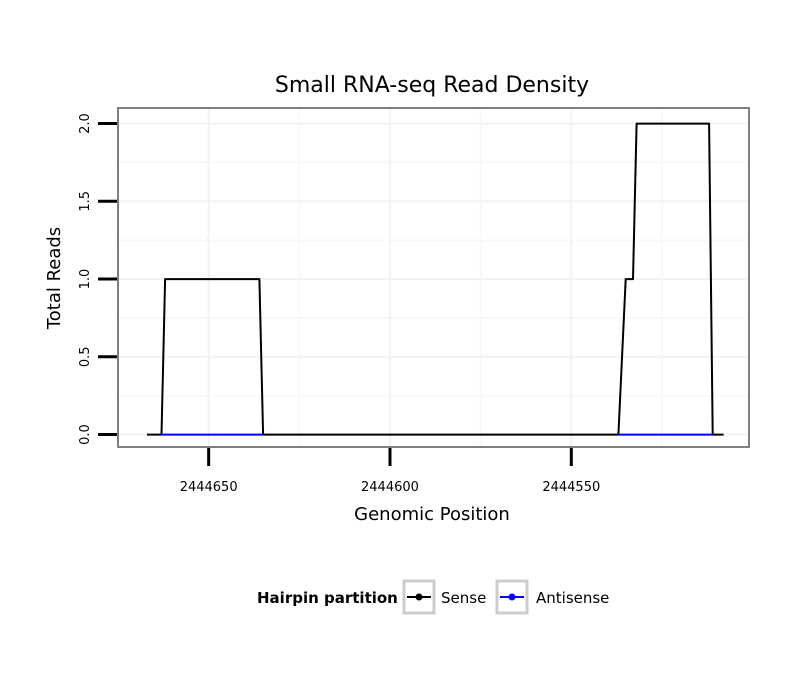  Describe the element at coordinates (572, 598) in the screenshot. I see `legend-label-antisense: Antisense` at that location.